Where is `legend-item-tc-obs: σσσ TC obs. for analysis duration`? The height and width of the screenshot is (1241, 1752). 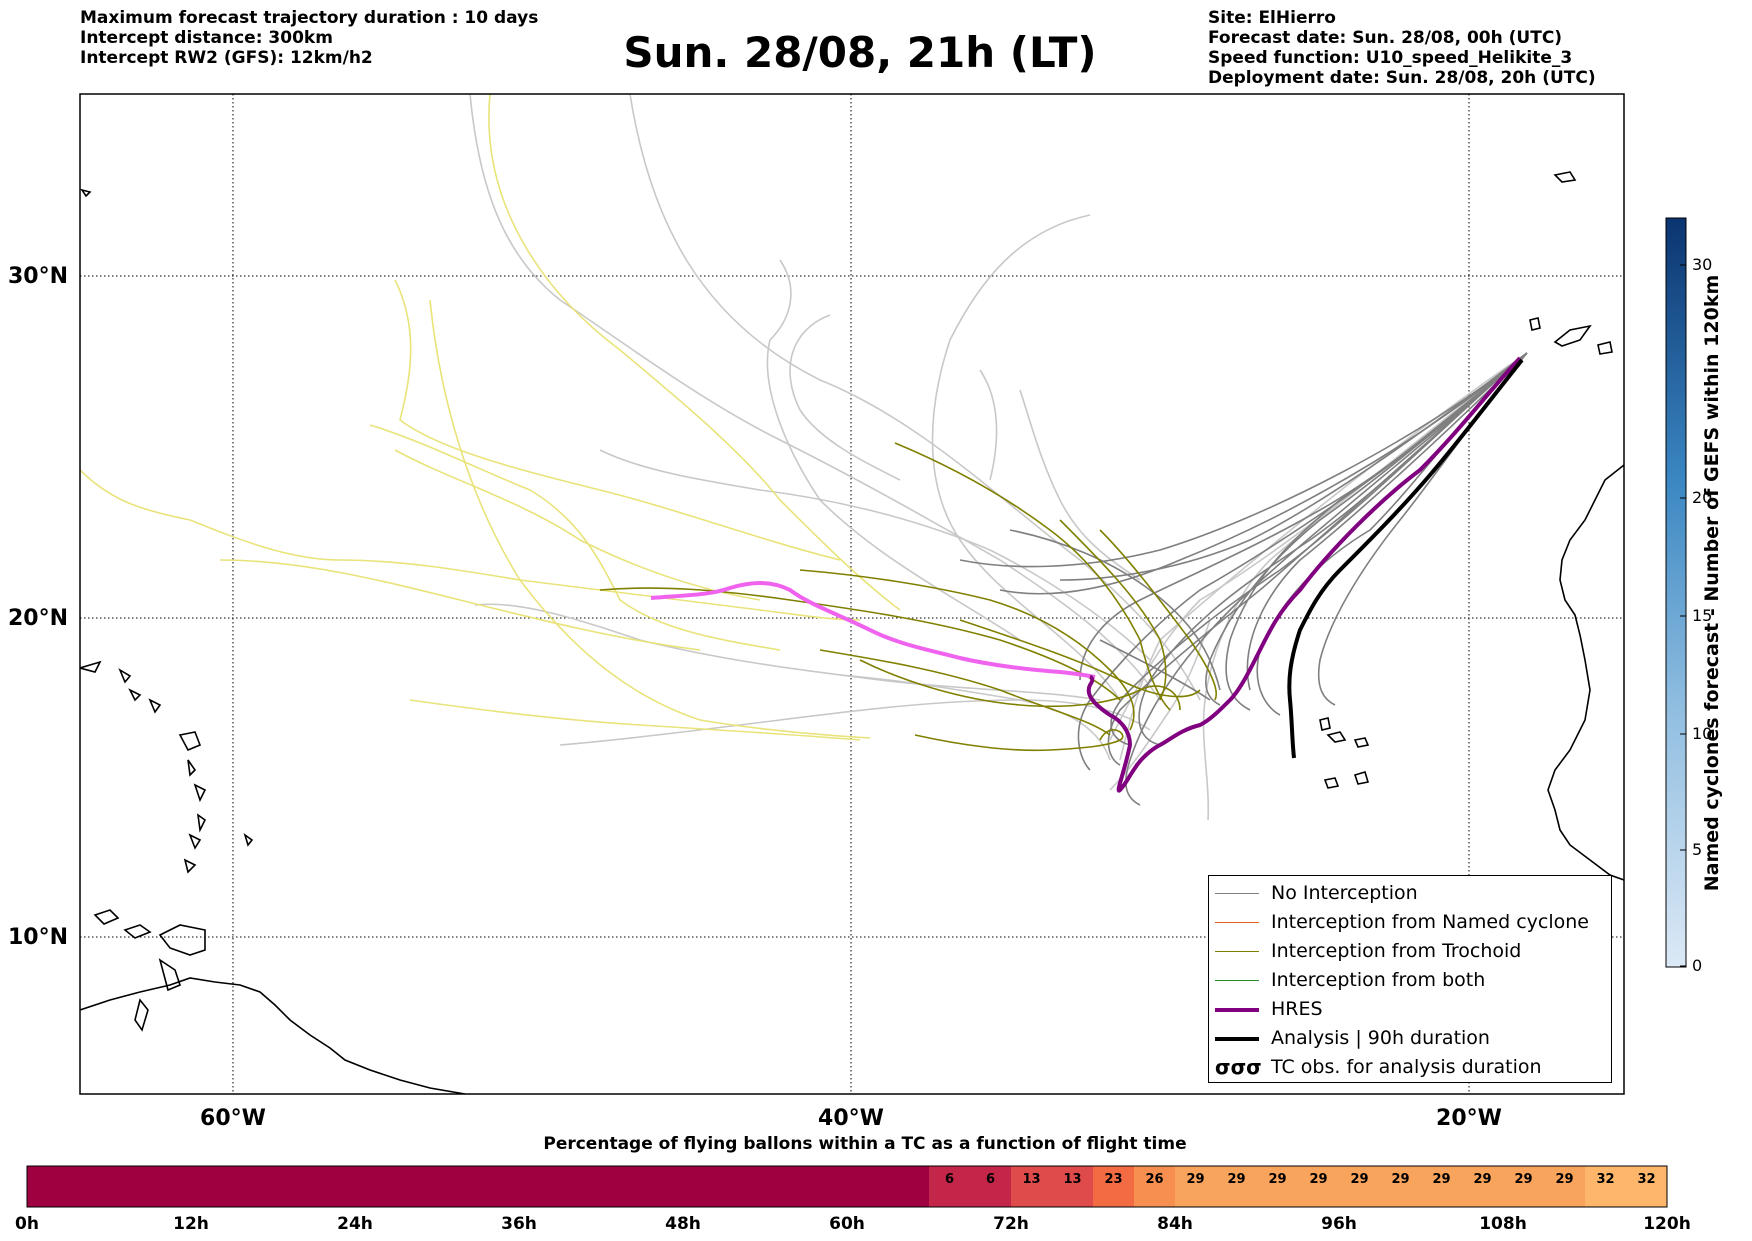 legend-item-tc-obs: σσσ TC obs. for analysis duration is located at coordinates (1410, 1068).